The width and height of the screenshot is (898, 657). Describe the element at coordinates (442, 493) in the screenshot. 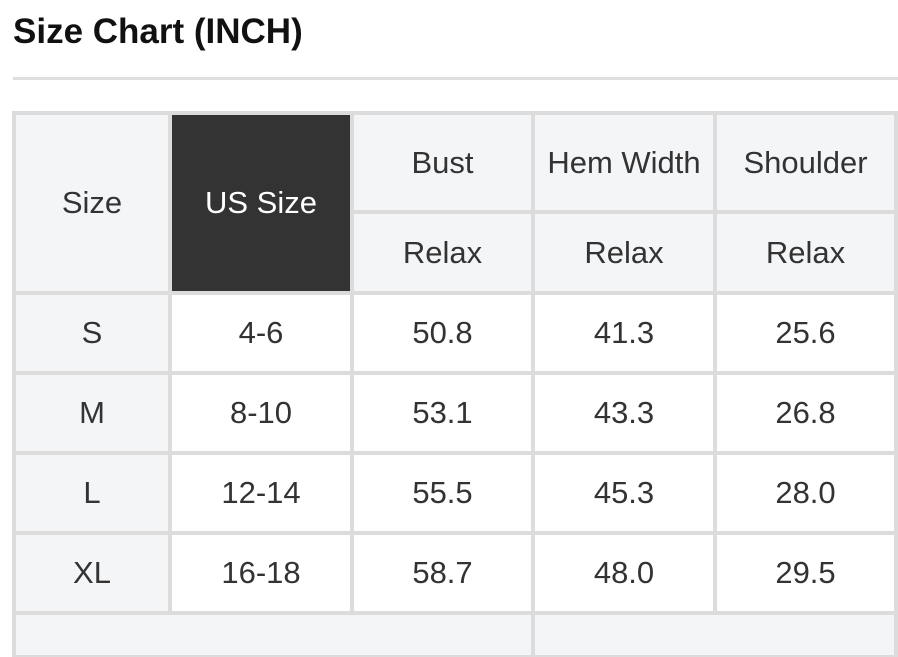

I see `table-cell: 55.5` at that location.